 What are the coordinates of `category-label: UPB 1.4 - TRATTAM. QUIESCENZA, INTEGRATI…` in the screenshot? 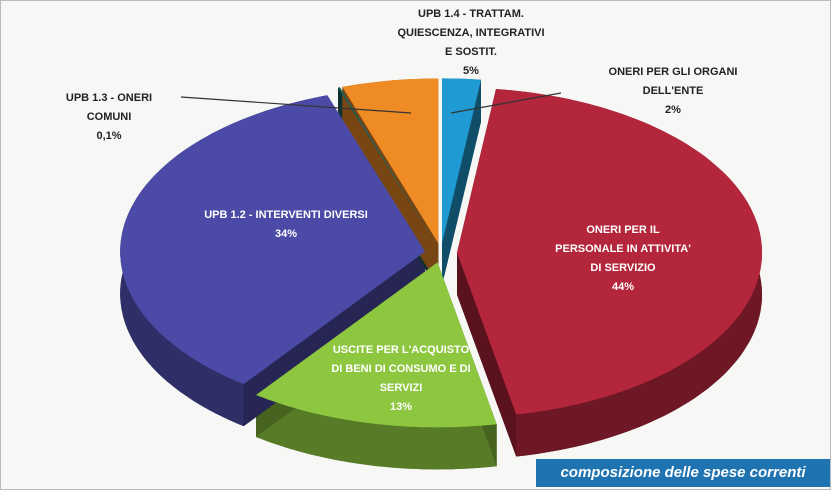 It's located at (471, 33).